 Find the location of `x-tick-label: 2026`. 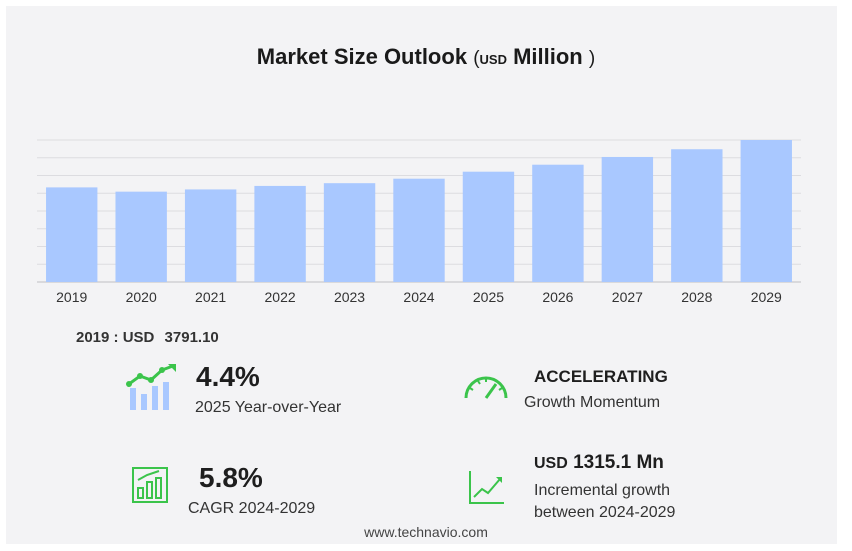

x-tick-label: 2026 is located at coordinates (557, 297).